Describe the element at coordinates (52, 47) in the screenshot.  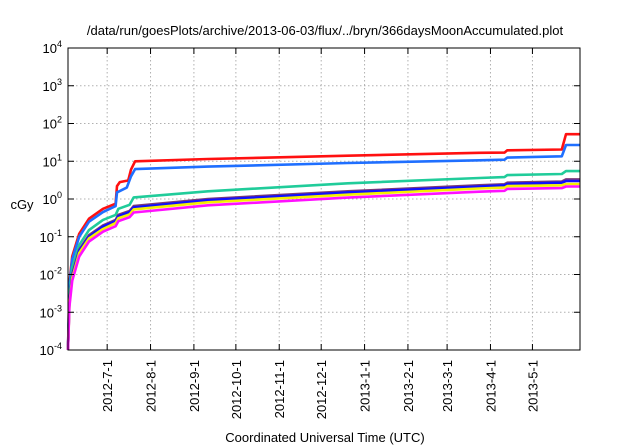
I see `y-tick-label: 10⁴` at that location.